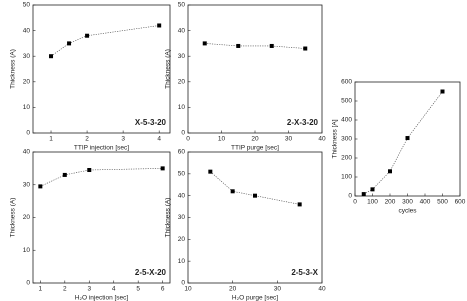 This screenshot has height=301, width=467. I want to click on annotation: X-5-3-20, so click(151, 122).